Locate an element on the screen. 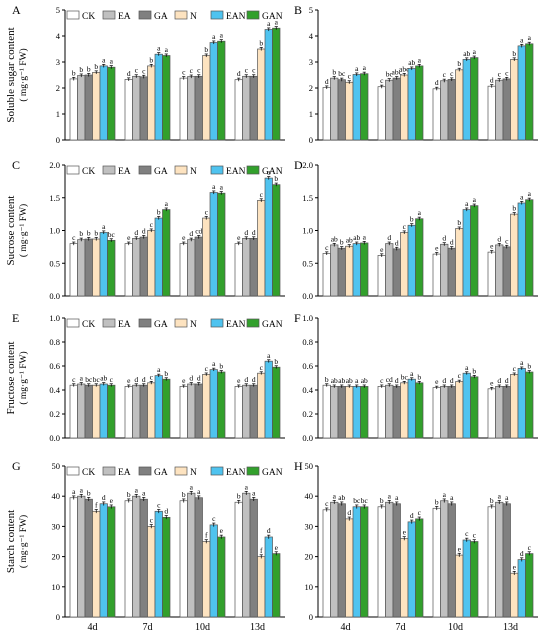 This screenshot has height=632, width=550. legend: CK EA GA N EAN GAN is located at coordinates (174, 171).